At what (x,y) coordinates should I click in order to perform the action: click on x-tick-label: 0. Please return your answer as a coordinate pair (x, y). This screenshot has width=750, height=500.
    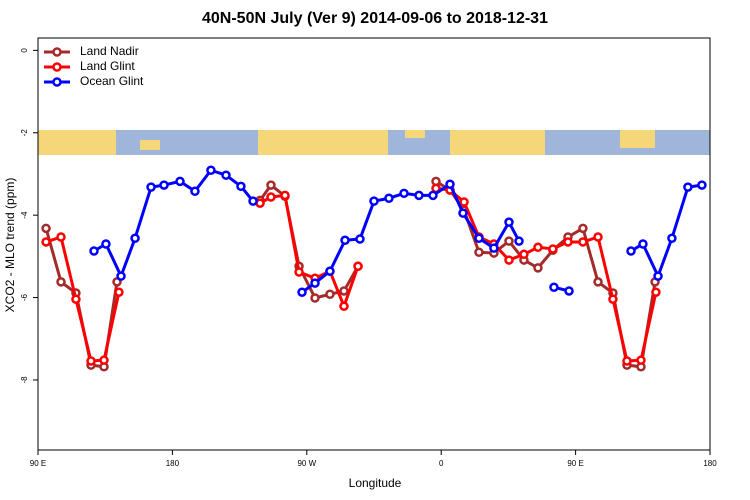
    Looking at the image, I should click on (441, 463).